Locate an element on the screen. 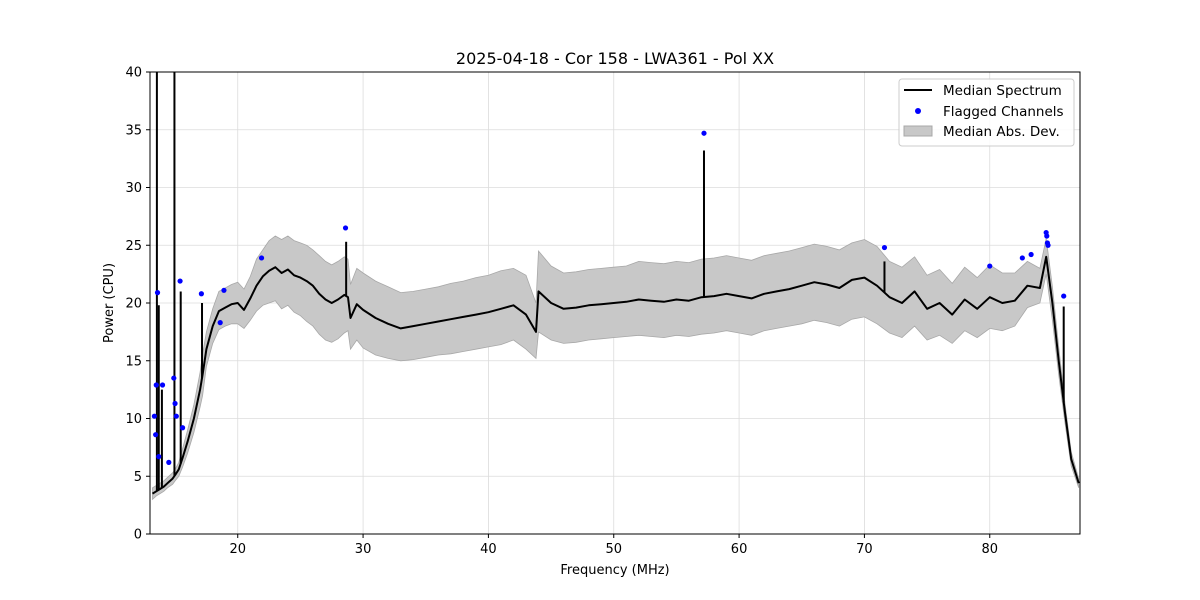 This screenshot has height=600, width=1200. x-axis-label: Frequency (MHz) is located at coordinates (614, 570).